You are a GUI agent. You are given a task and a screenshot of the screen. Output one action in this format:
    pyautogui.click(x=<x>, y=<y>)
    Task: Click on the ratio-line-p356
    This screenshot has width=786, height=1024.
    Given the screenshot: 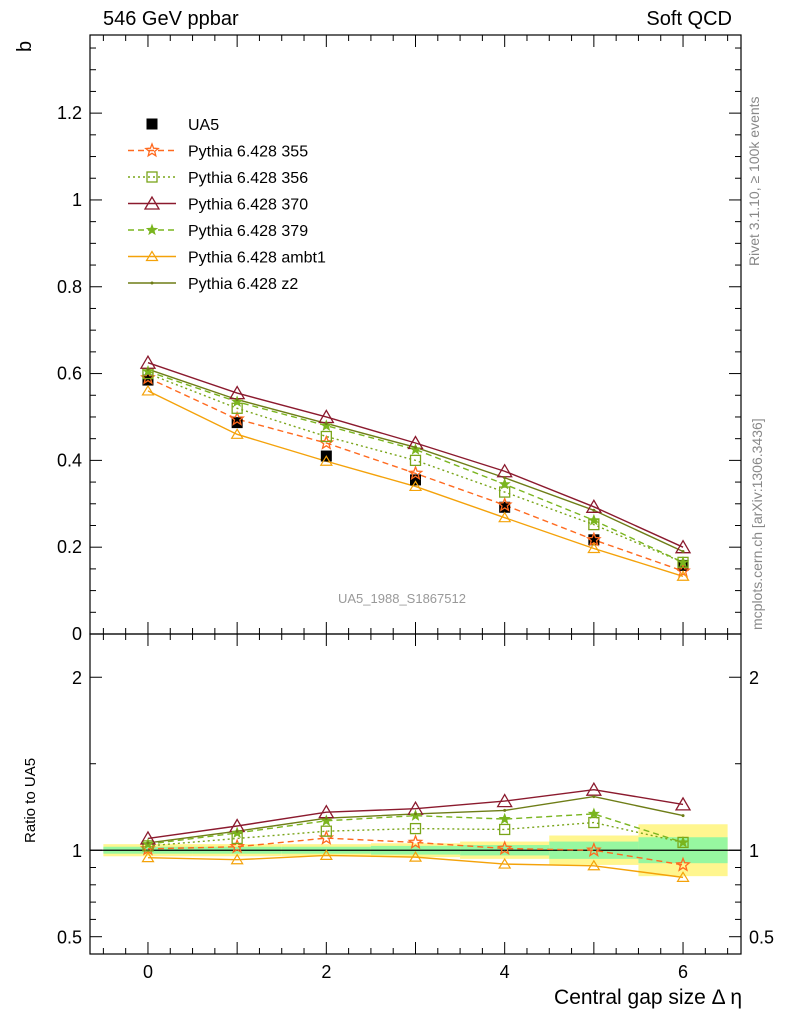 What is the action you would take?
    pyautogui.click(x=415, y=834)
    